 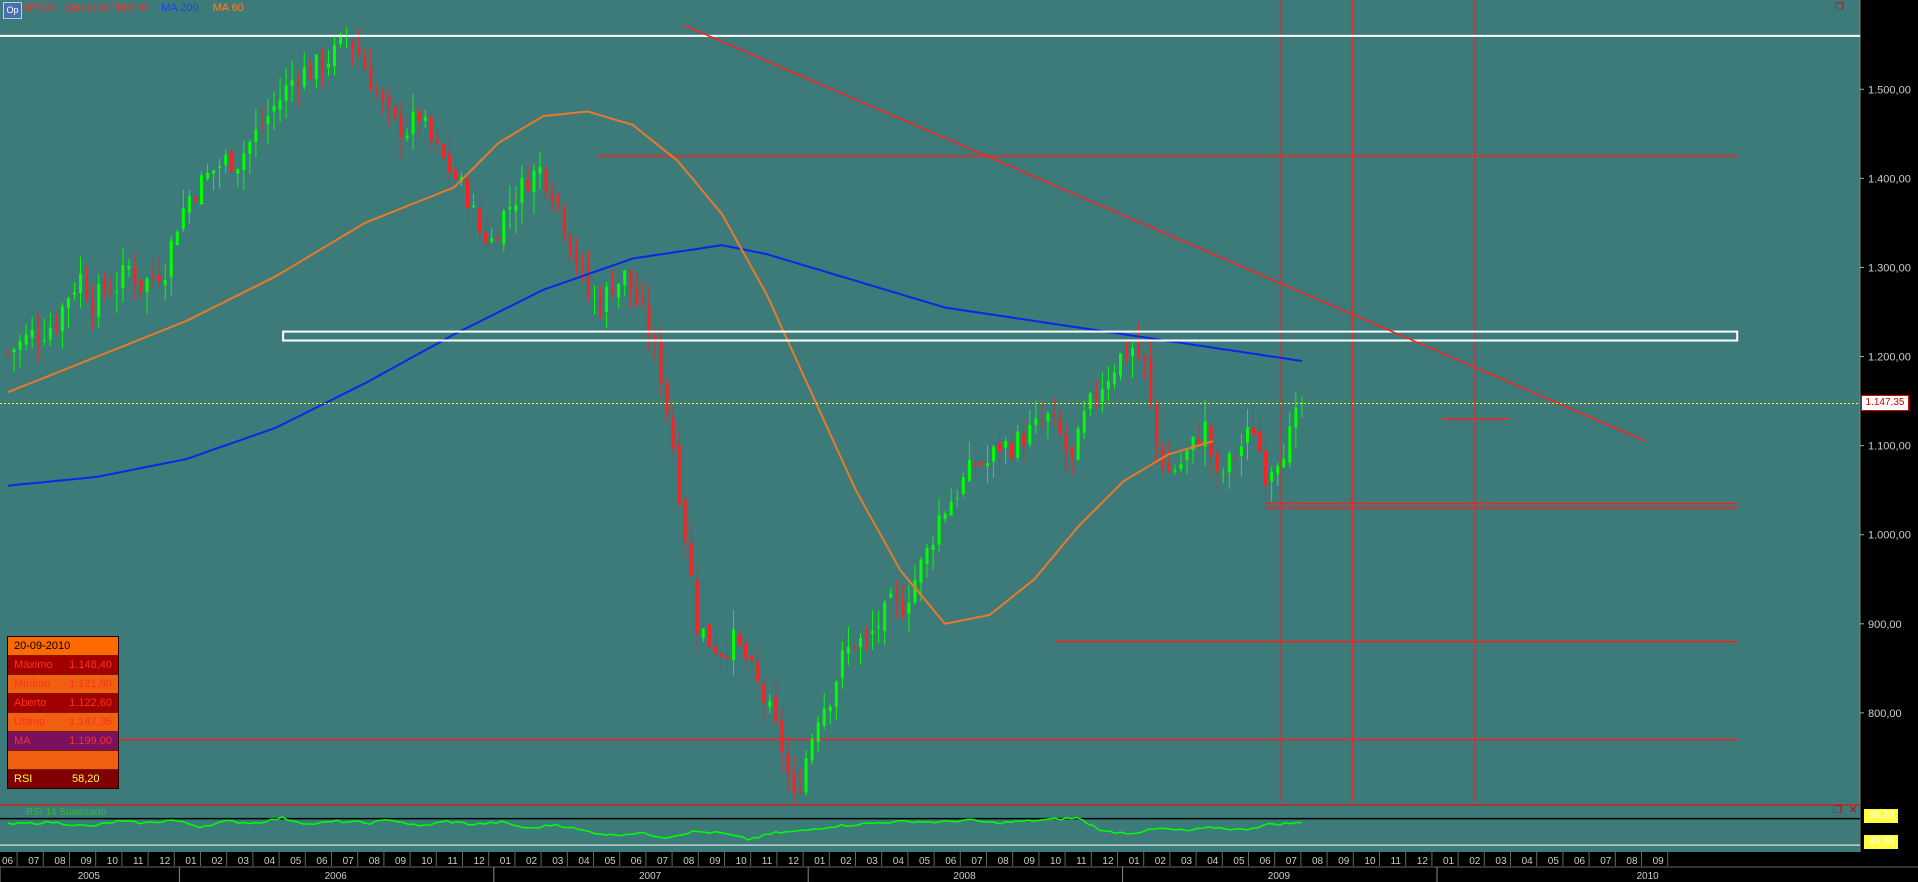 I want to click on series-selector: SP500 | Semanal TMG+0, so click(x=85, y=8).